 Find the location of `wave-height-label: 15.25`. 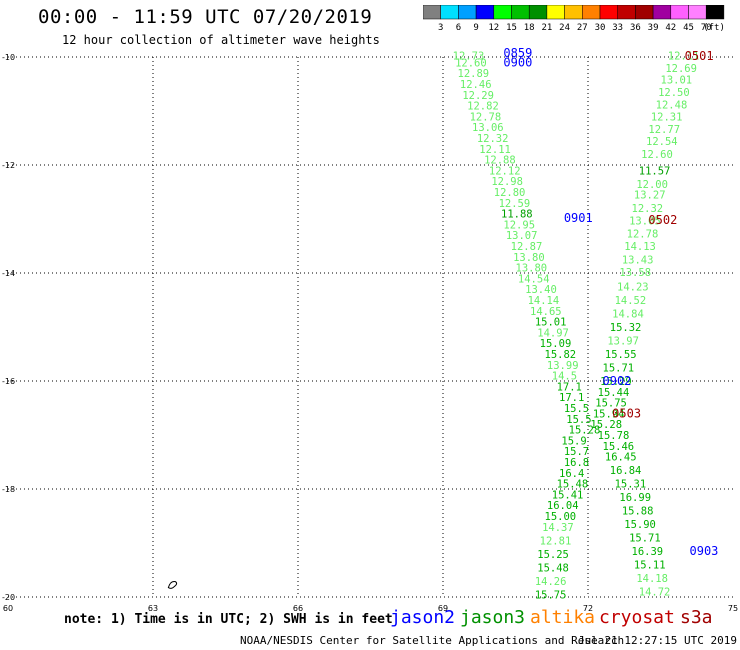

wave-height-label: 15.25 is located at coordinates (553, 555).